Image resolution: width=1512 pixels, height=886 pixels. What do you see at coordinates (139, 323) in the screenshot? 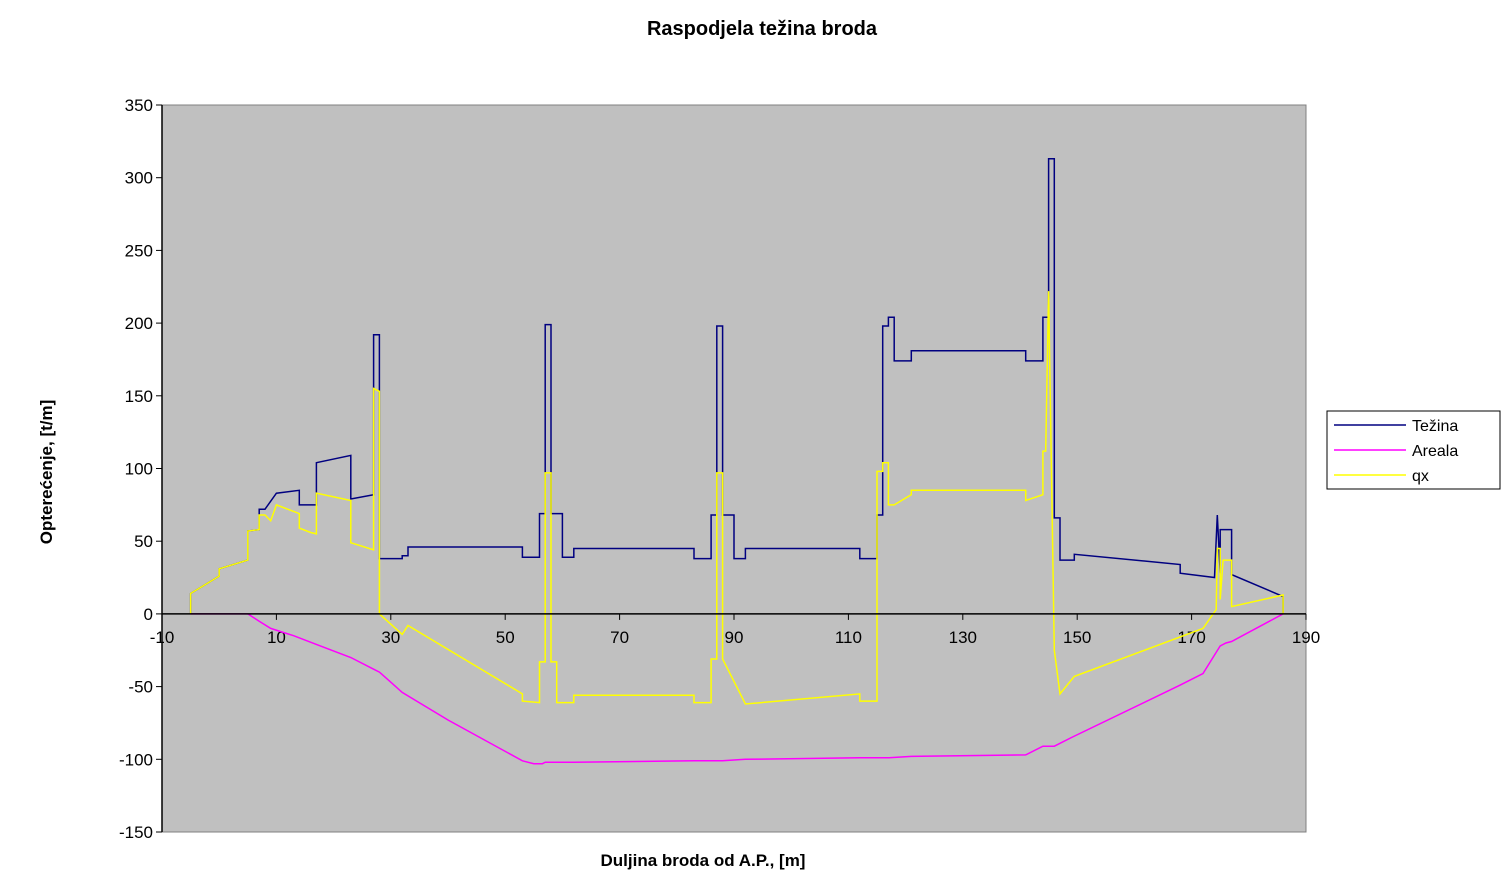
I see `y-tick-label: 200` at bounding box center [139, 323].